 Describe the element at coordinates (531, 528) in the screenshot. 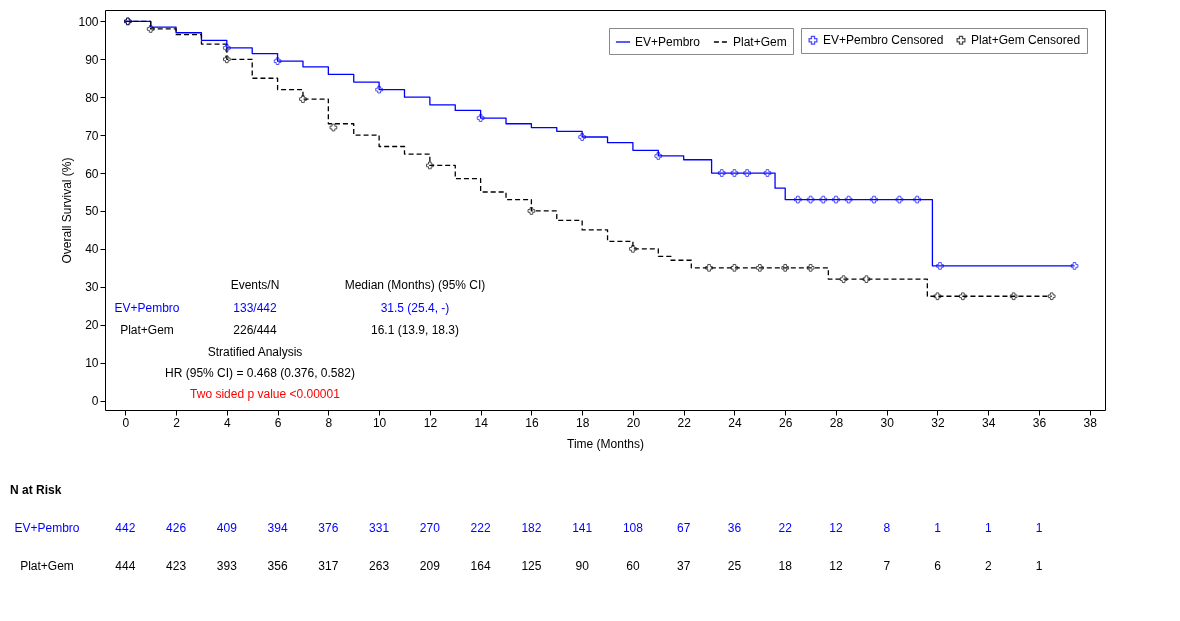

I see `text: 182` at that location.